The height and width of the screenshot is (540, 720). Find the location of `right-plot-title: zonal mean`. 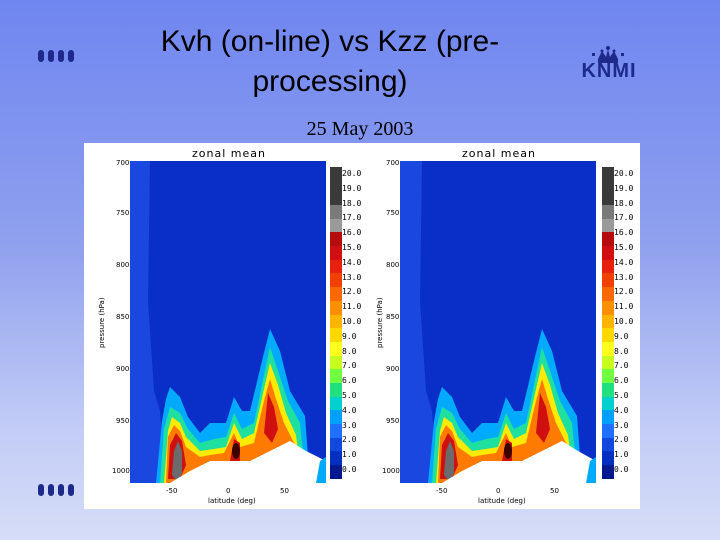

right-plot-title: zonal mean is located at coordinates (499, 153).